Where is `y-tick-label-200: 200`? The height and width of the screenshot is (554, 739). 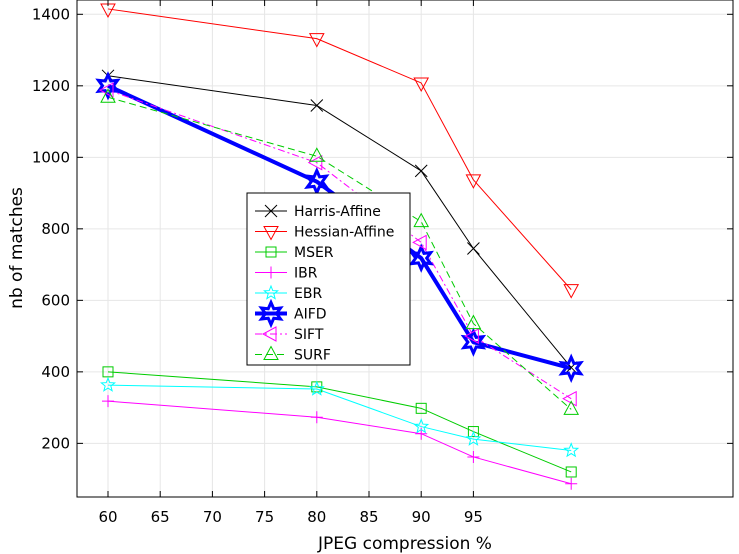 y-tick-label-200: 200 is located at coordinates (55, 443).